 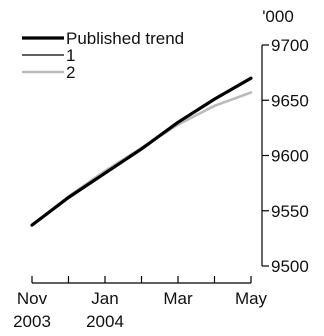 What do you see at coordinates (290, 100) in the screenshot?
I see `y-tick-label: 9650` at bounding box center [290, 100].